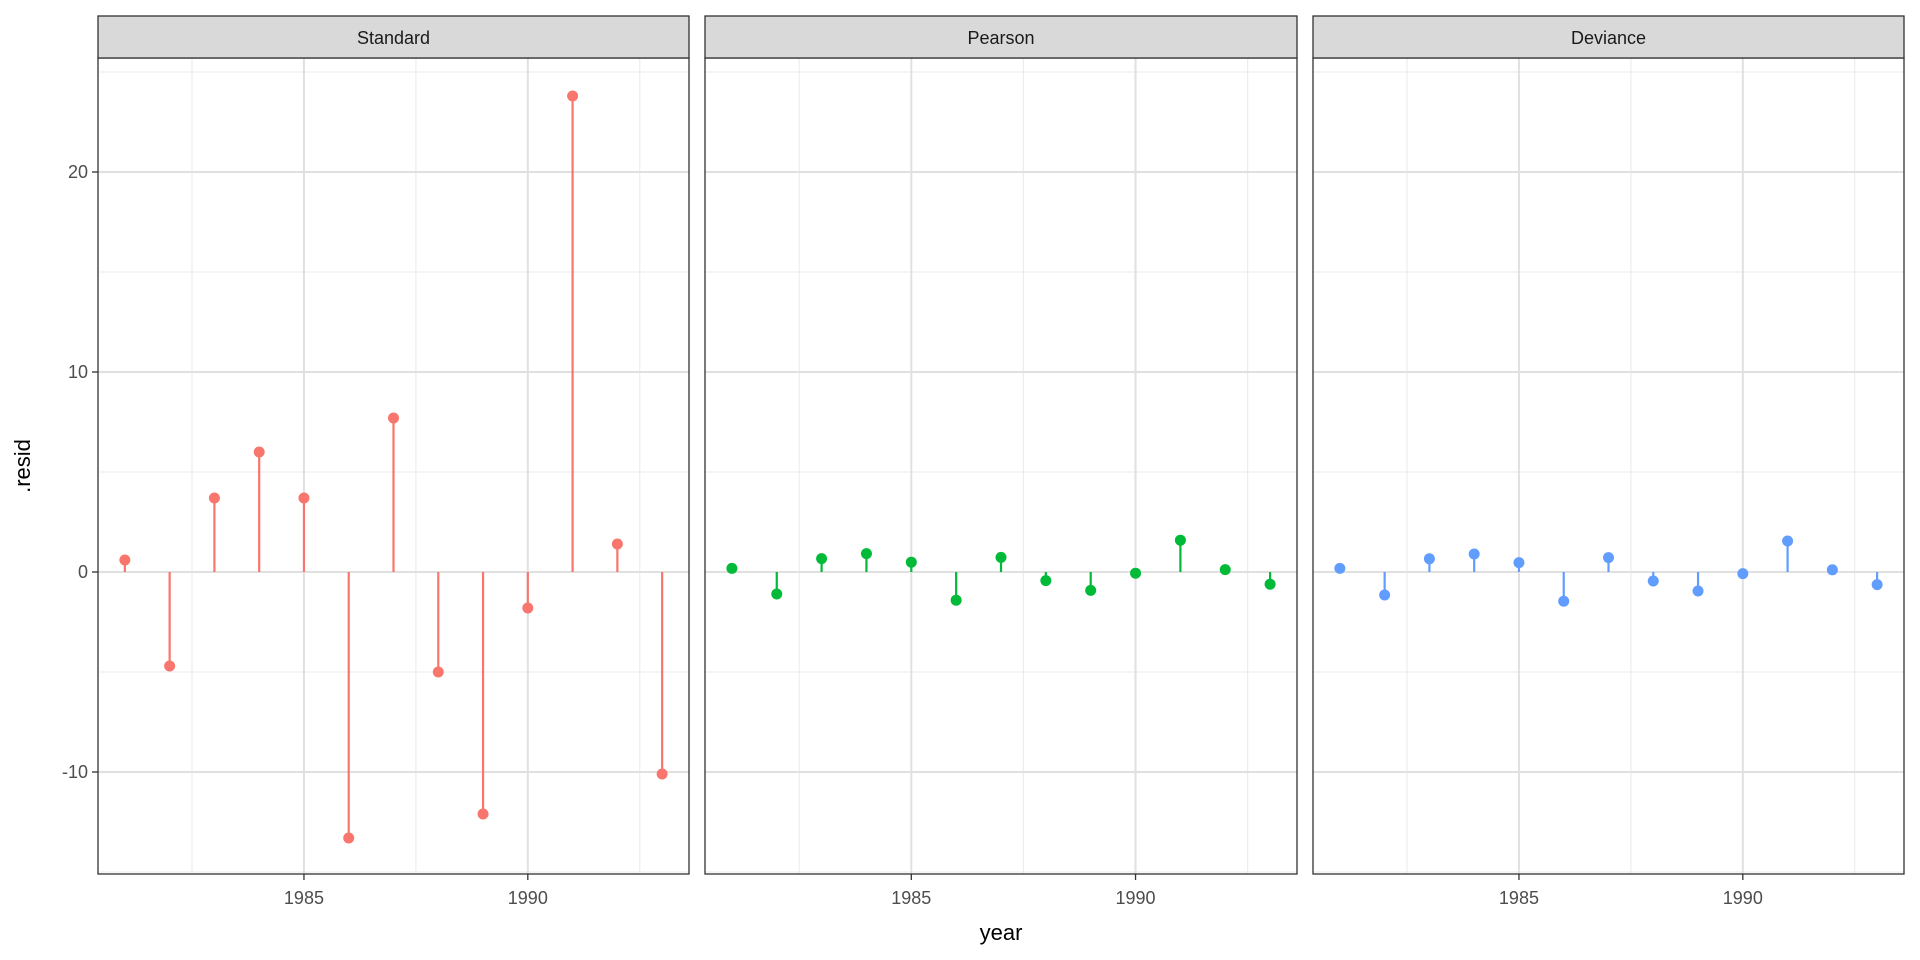  What do you see at coordinates (22, 466) in the screenshot?
I see `y-axis-label: .resid` at bounding box center [22, 466].